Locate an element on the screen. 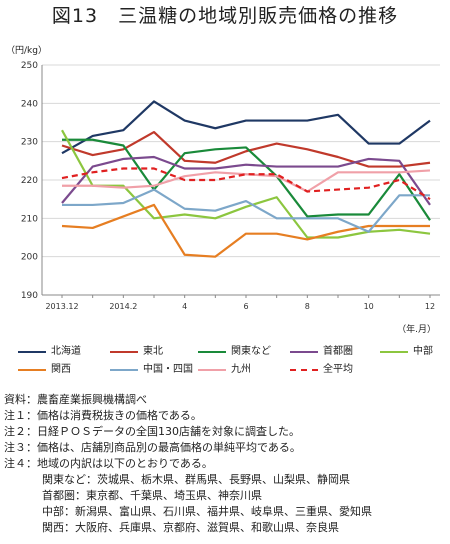 This screenshot has width=450, height=544. y-tick-label: 200 is located at coordinates (29, 258).